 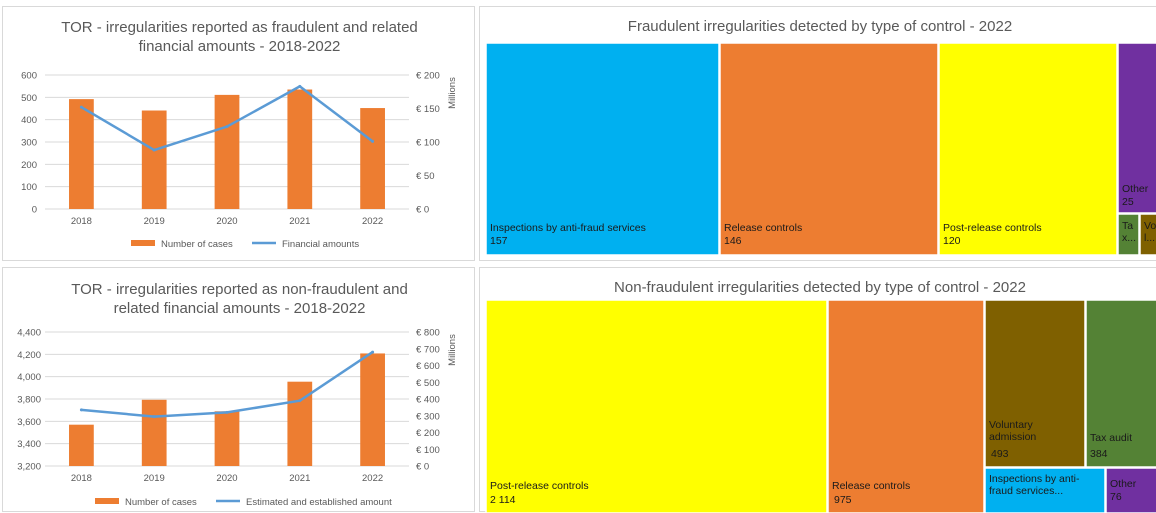 What do you see at coordinates (34, 210) in the screenshot?
I see `left-axis-tick-label: 0` at bounding box center [34, 210].